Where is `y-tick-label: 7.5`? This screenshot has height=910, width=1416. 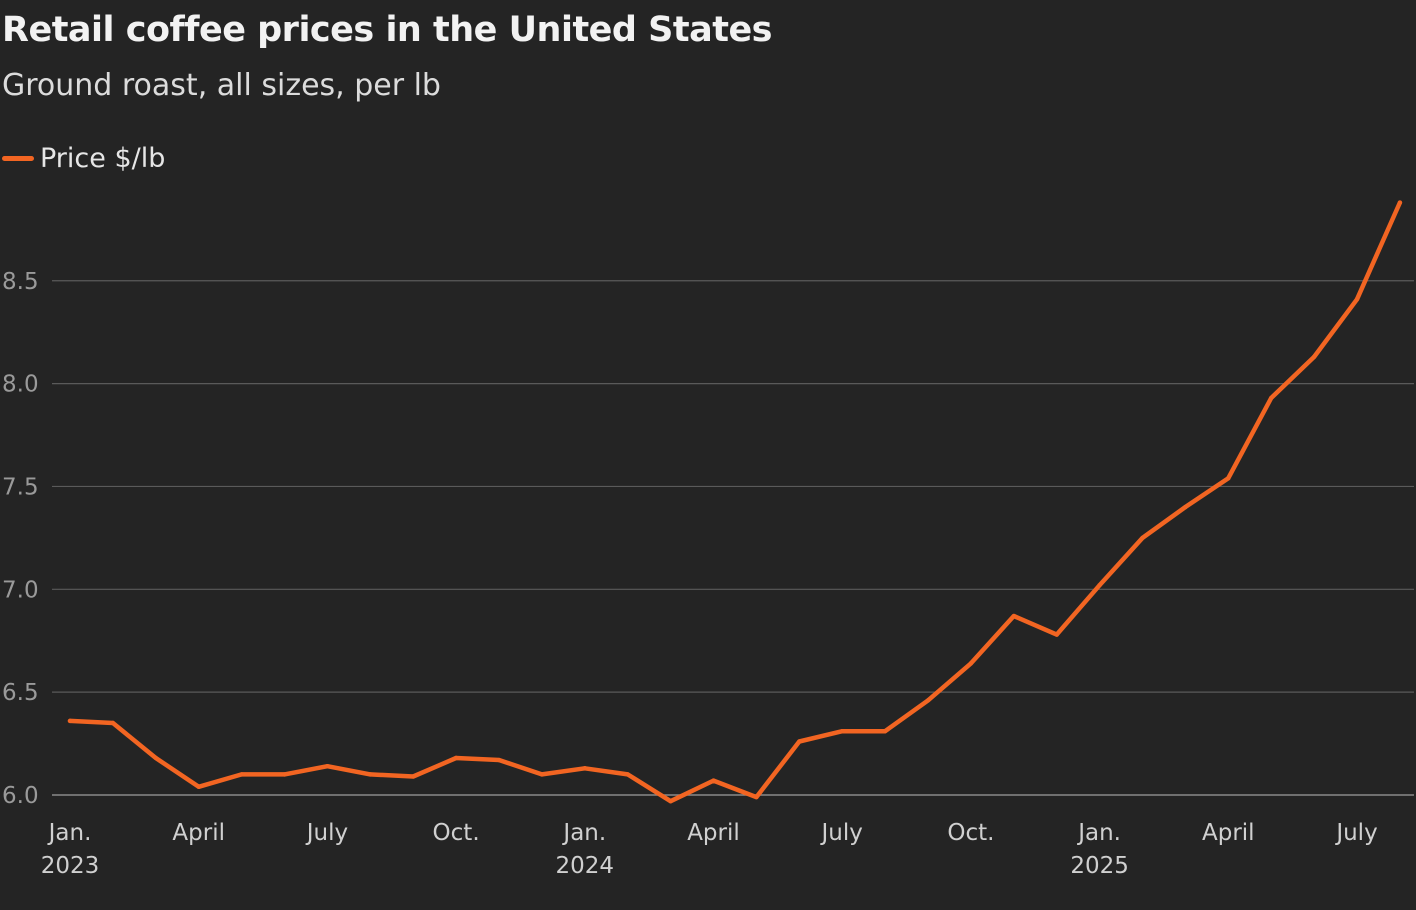 y-tick-label: 7.5 is located at coordinates (20, 487).